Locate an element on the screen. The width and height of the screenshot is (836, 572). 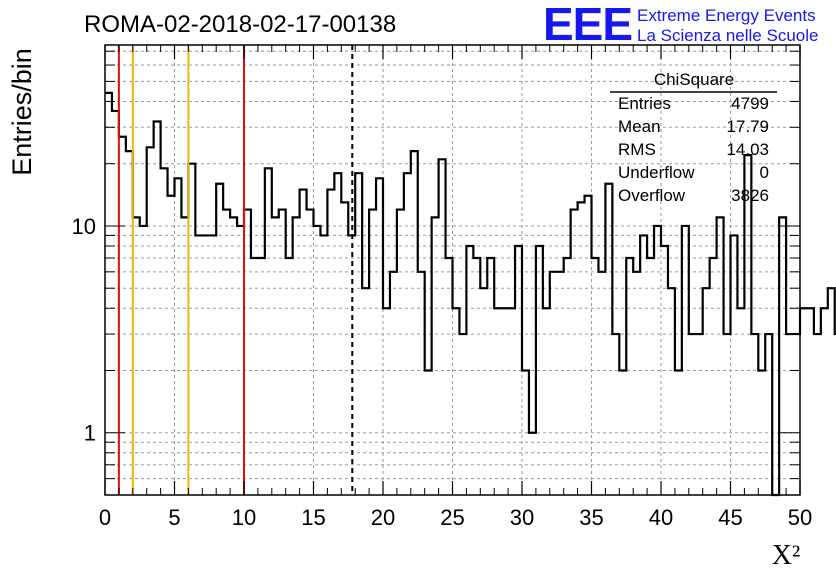
x-tick-label: 10 is located at coordinates (244, 517).